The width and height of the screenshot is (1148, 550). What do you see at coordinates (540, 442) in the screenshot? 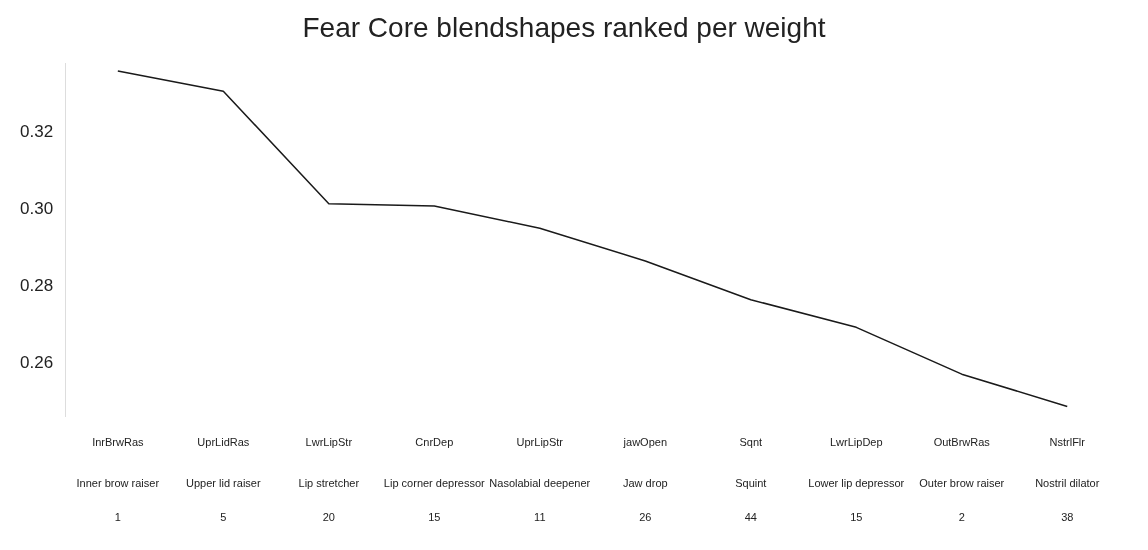
I see `x-tick-label: UprLipStr` at bounding box center [540, 442].